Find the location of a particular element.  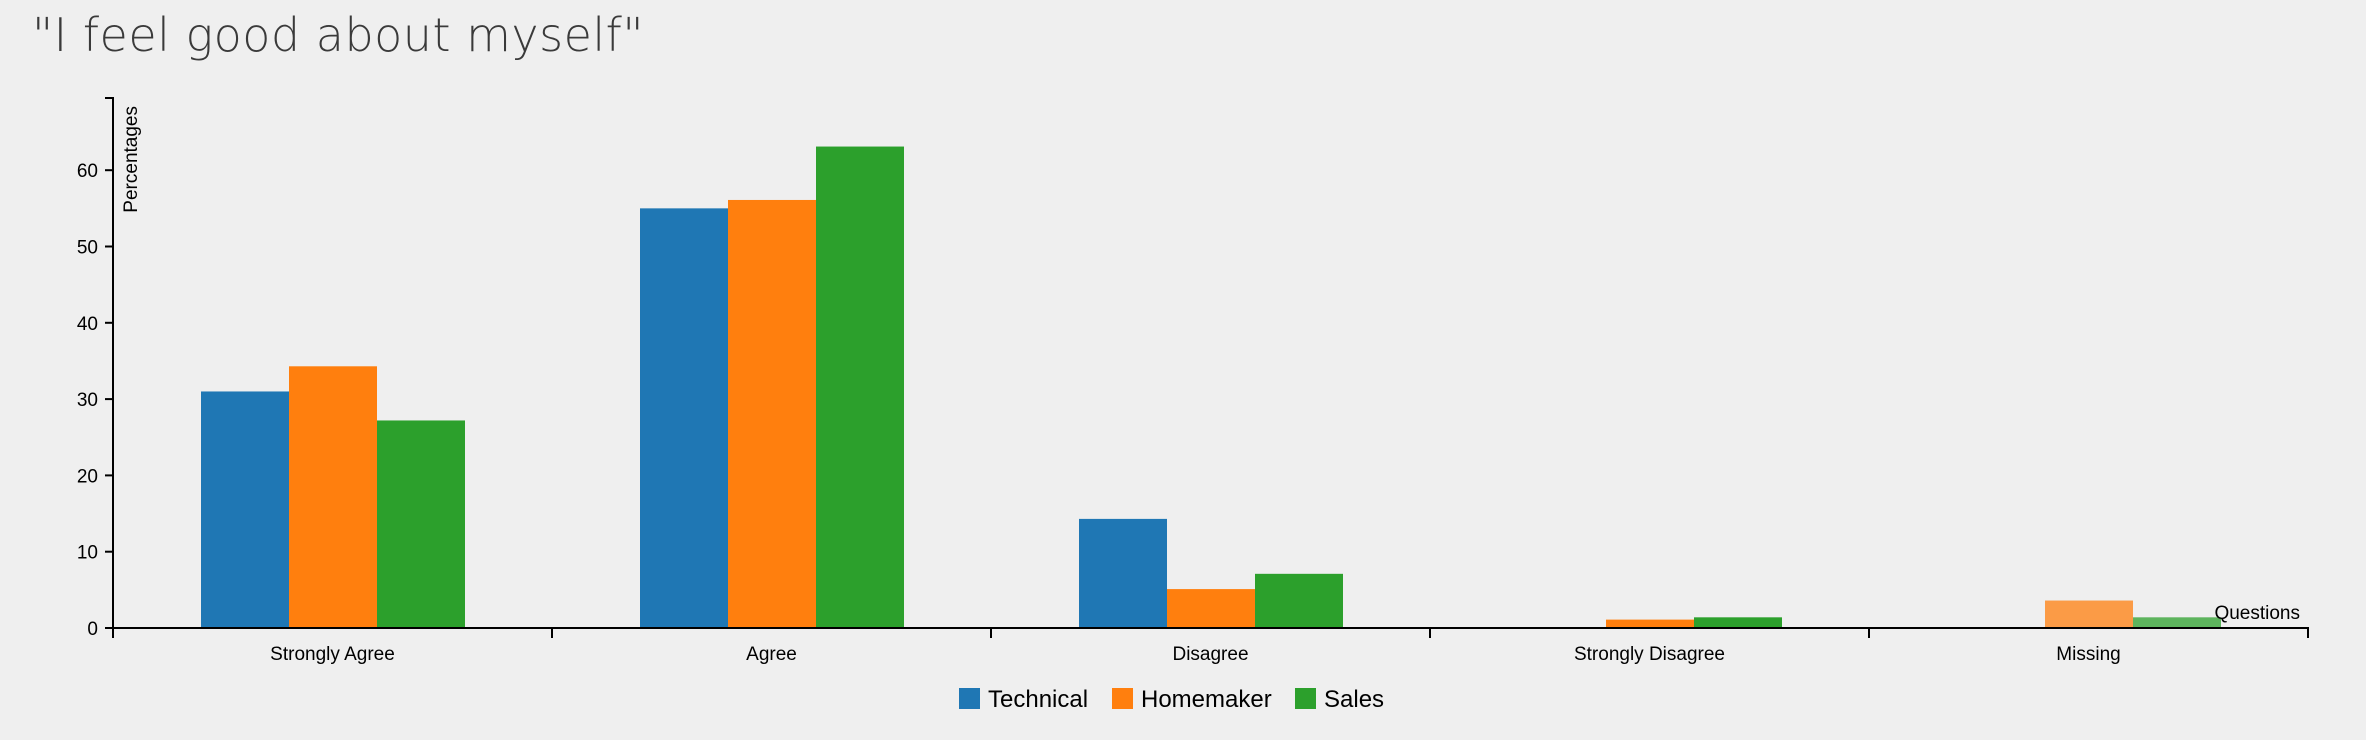

y-tick-label: 40 is located at coordinates (87, 324).